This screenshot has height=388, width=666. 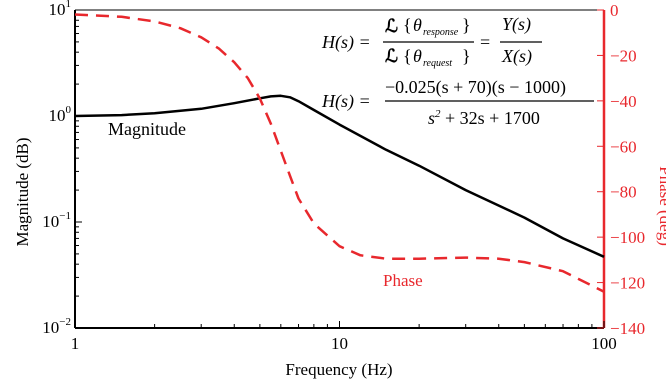 I want to click on eq1-den-lbrace: {, so click(x=407, y=56).